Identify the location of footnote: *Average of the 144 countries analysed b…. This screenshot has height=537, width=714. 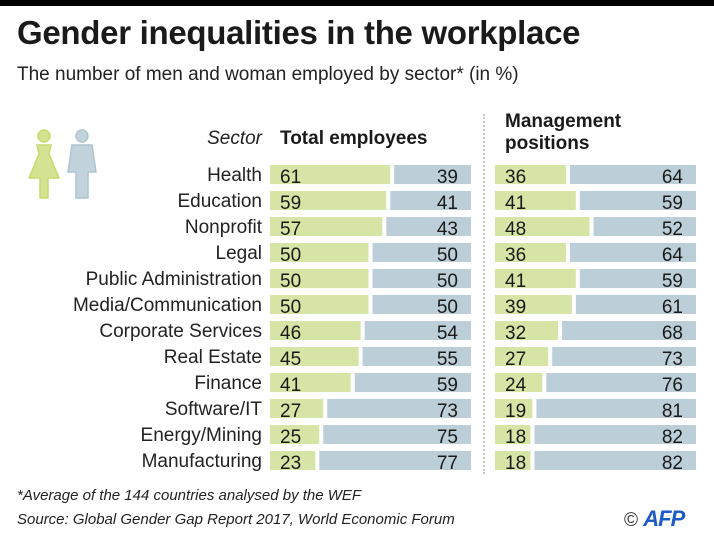
(189, 495).